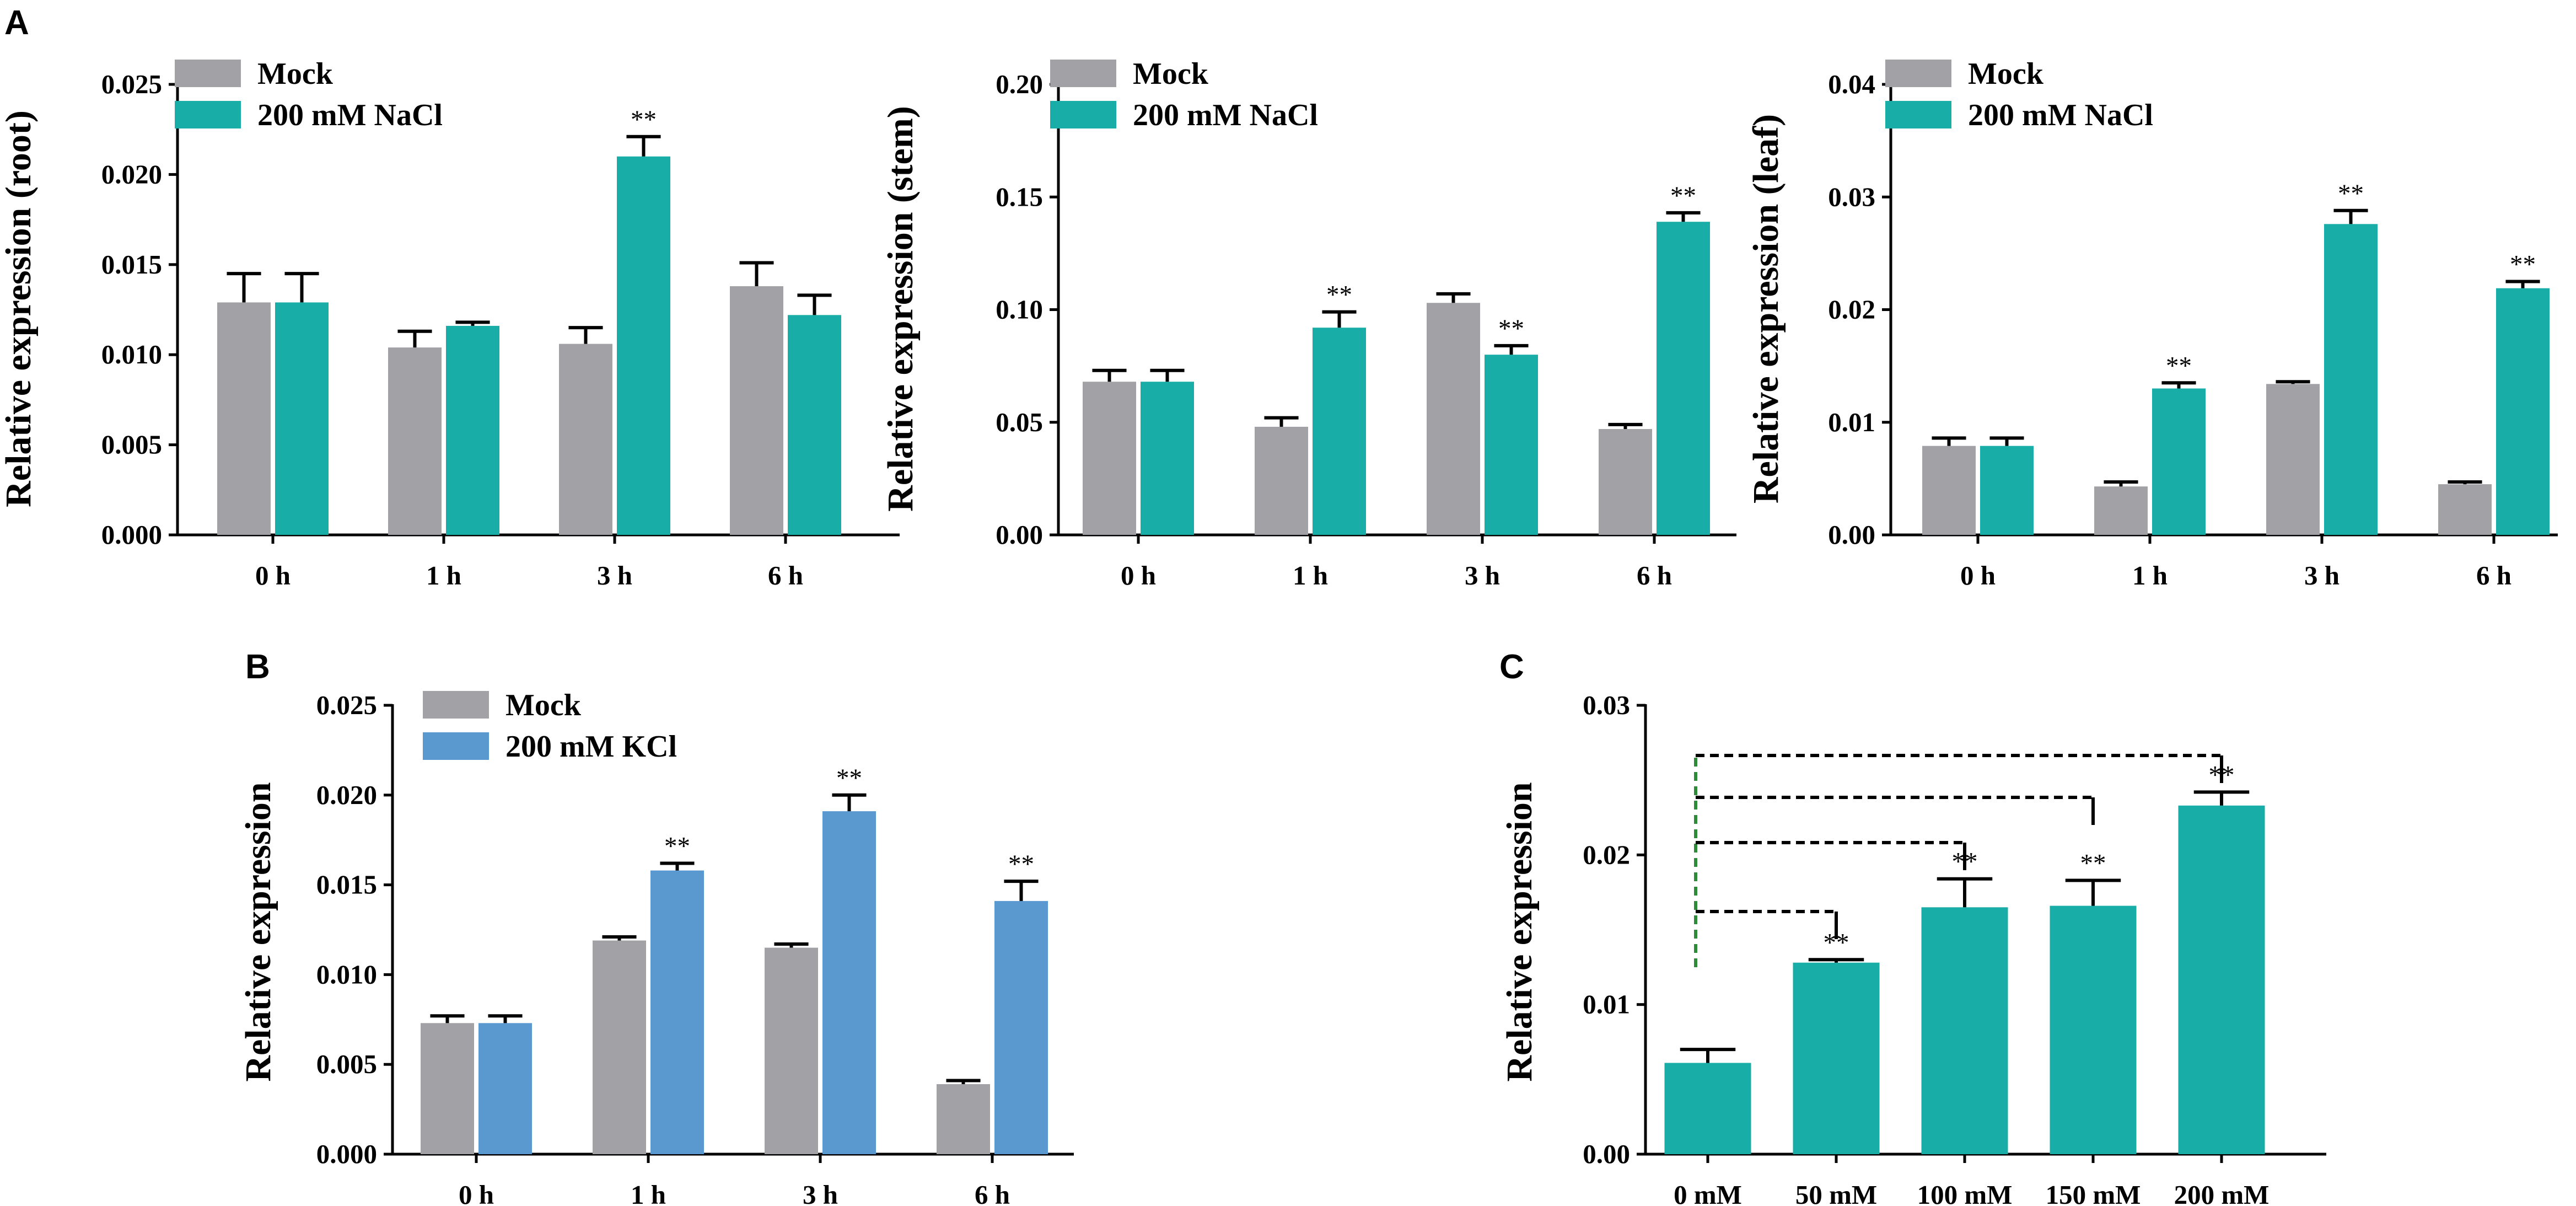 Image resolution: width=2576 pixels, height=1206 pixels. Describe the element at coordinates (16, 23) in the screenshot. I see `panel-label-a: A` at that location.